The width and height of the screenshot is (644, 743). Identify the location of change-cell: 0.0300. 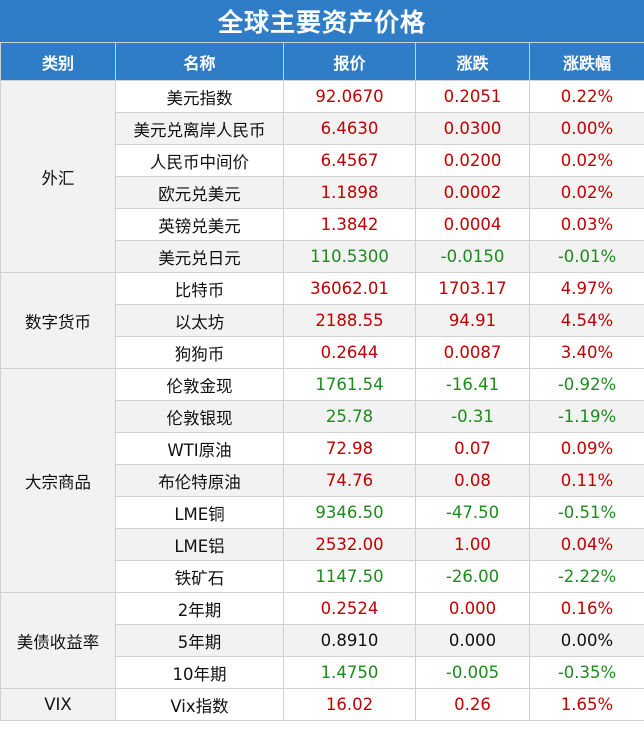
(472, 128).